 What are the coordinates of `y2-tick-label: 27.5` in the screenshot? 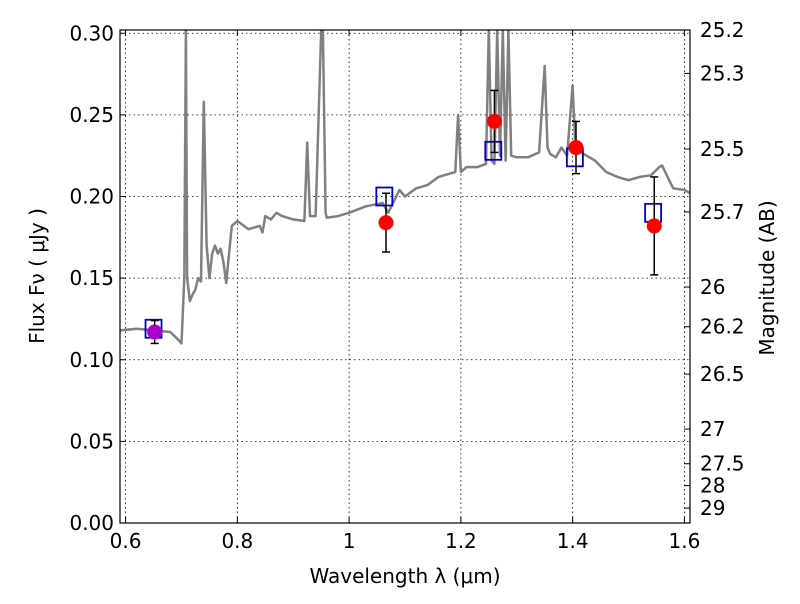 It's located at (722, 464).